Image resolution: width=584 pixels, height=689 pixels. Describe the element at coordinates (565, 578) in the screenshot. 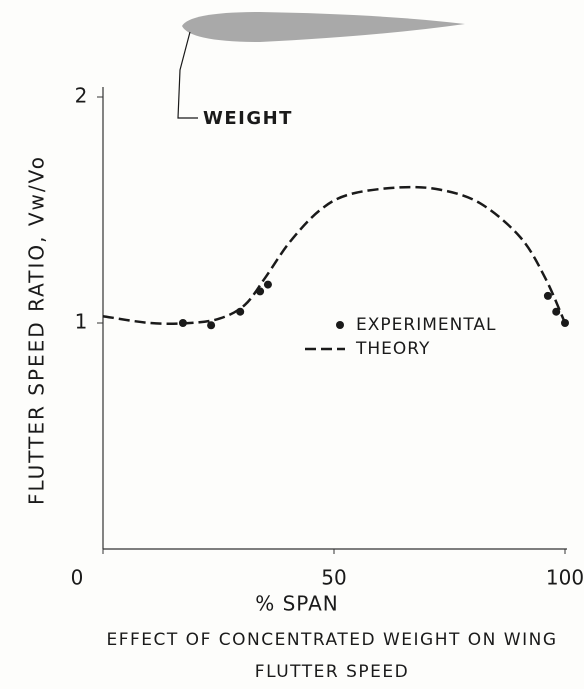

I see `x-tick-label: 100` at that location.